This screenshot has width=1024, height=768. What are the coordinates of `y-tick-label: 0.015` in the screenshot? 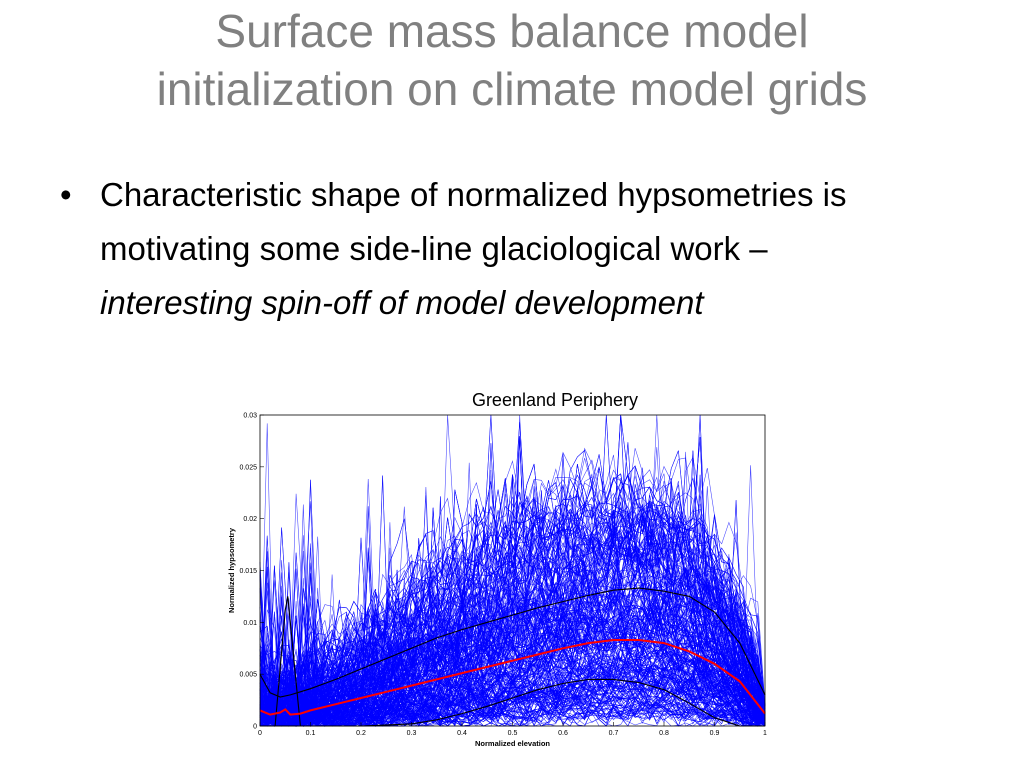 It's located at (248, 571).